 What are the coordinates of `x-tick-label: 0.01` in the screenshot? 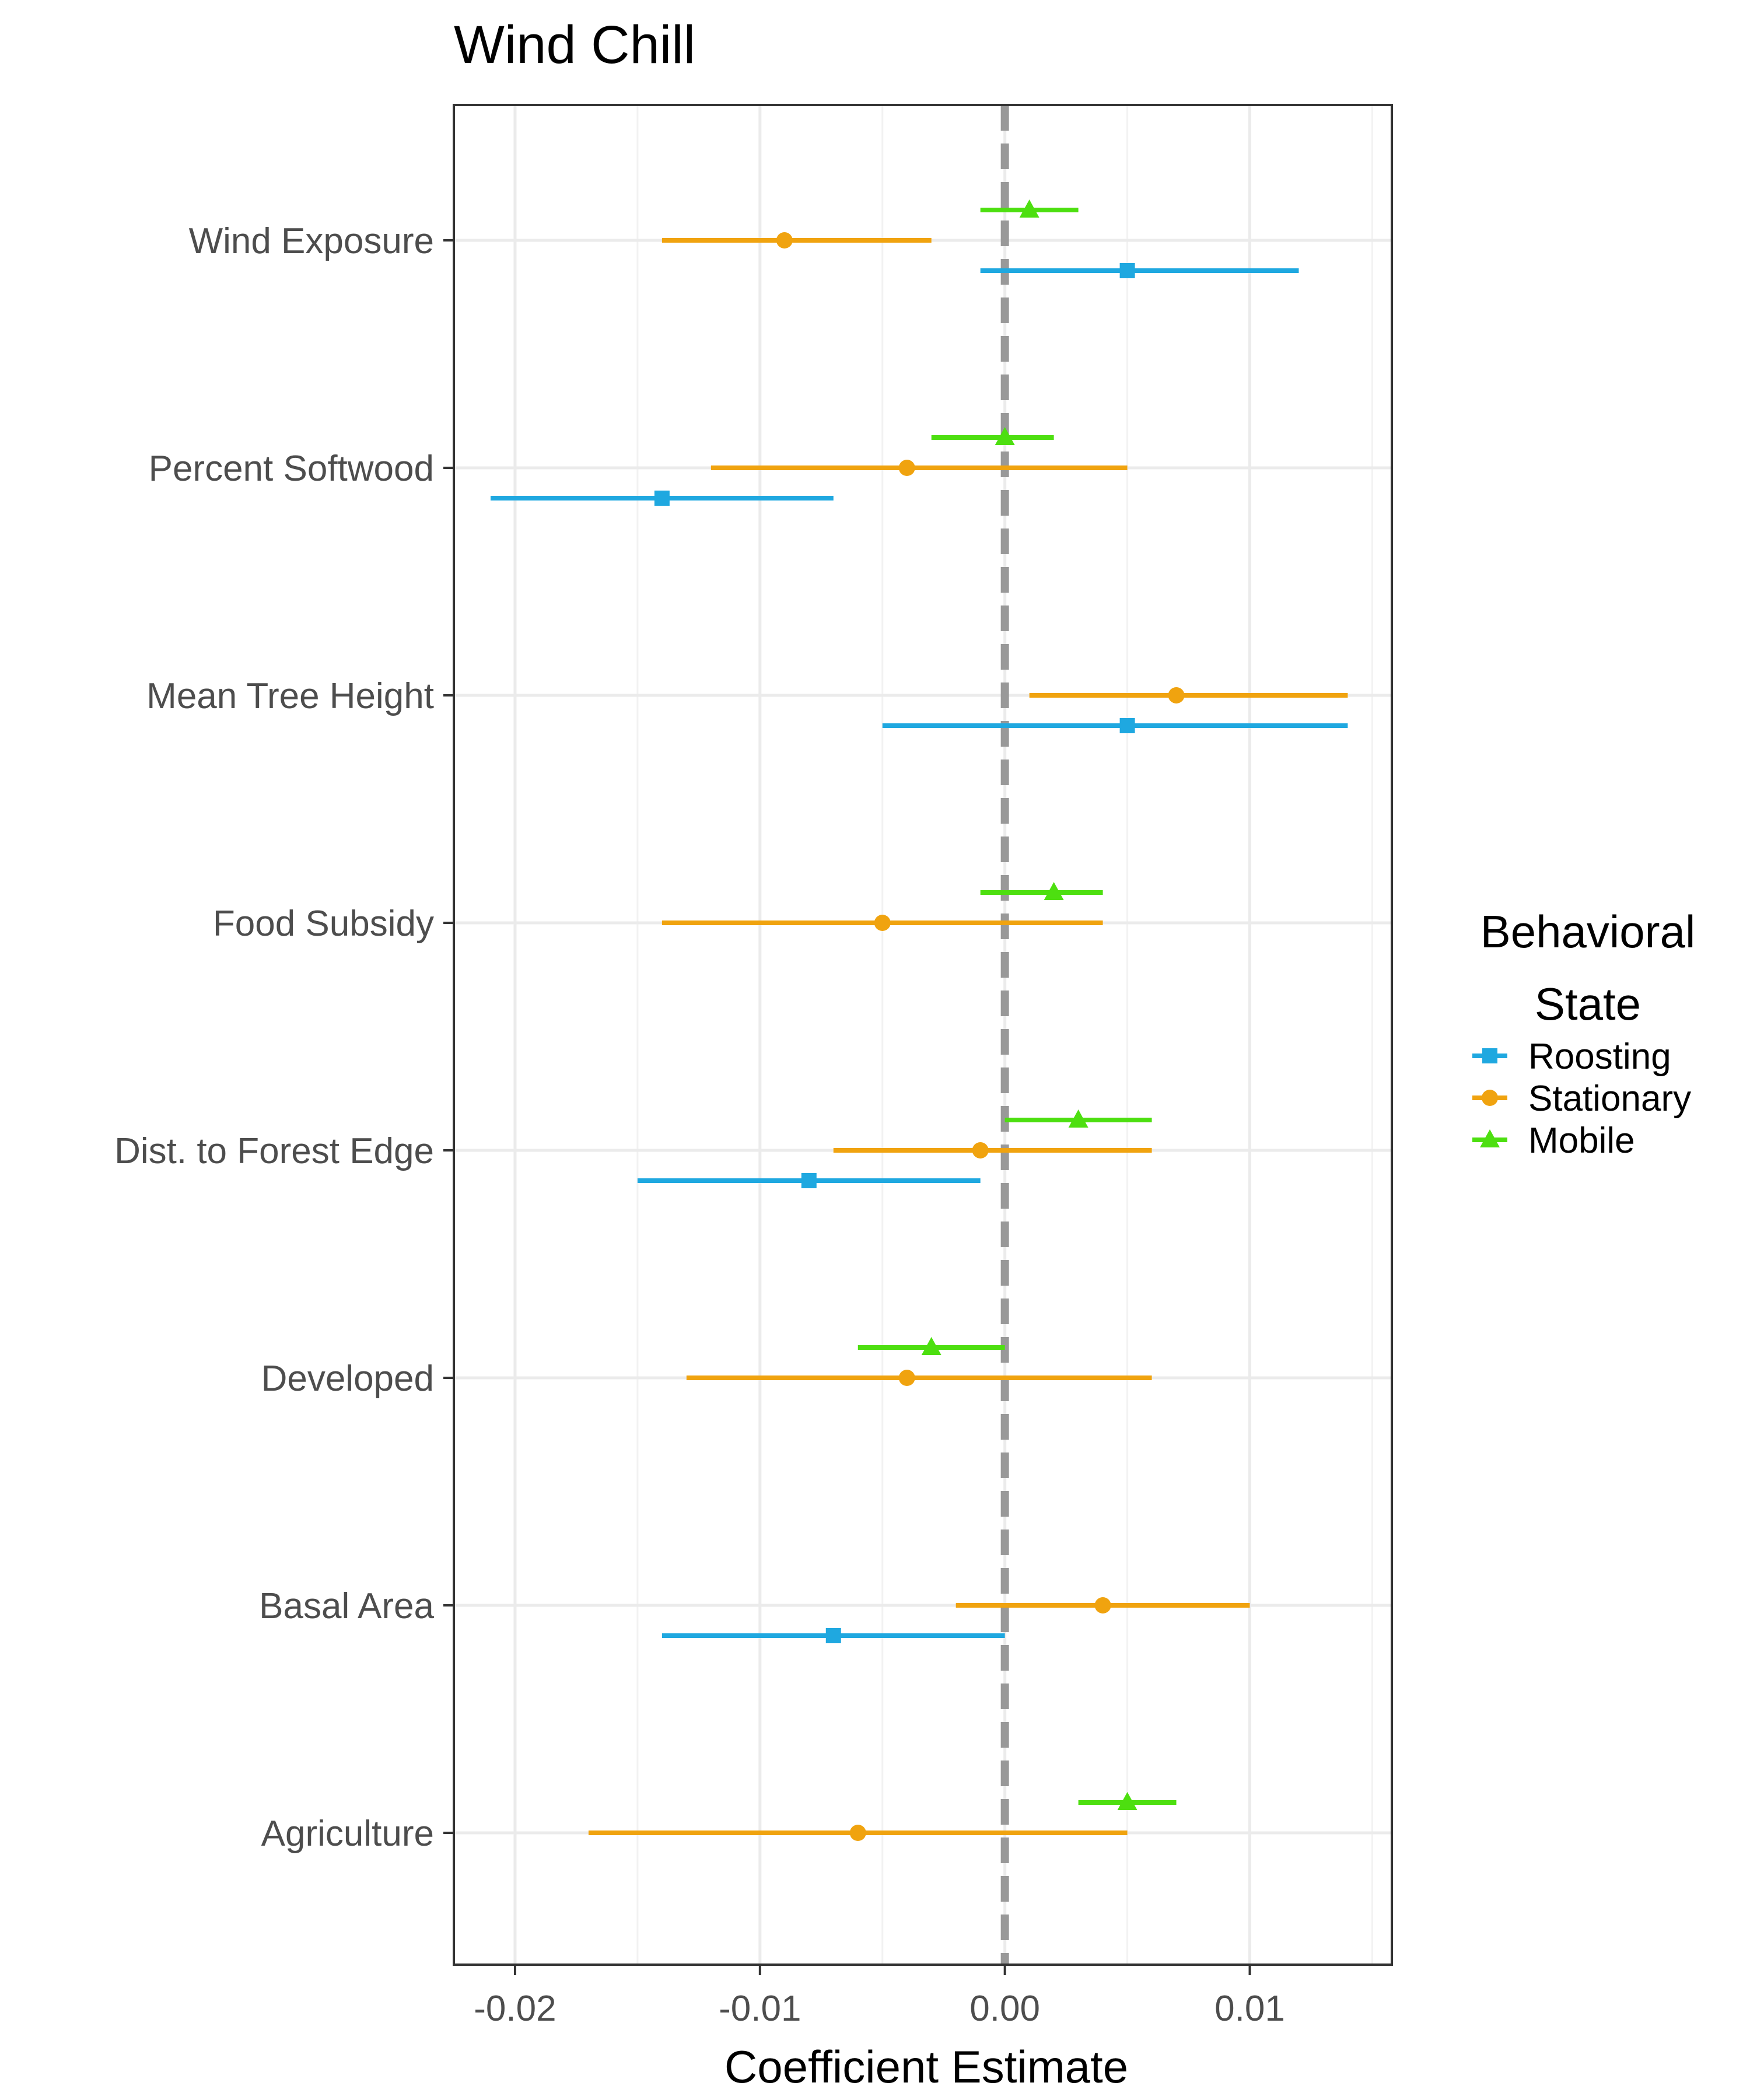 It's located at (1249, 2009).